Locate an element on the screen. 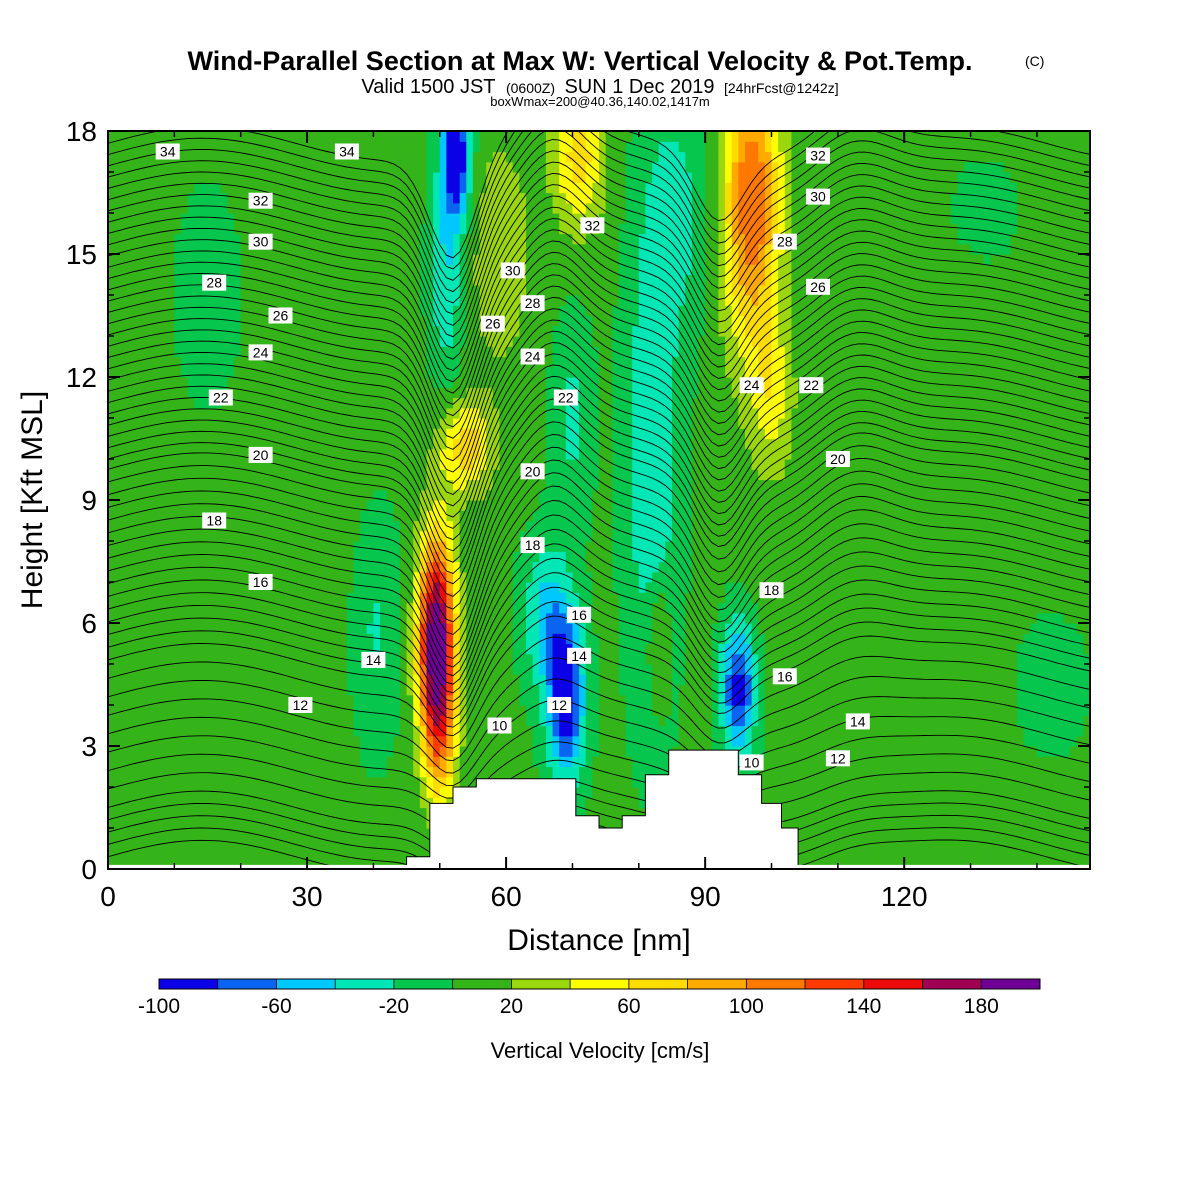 Image resolution: width=1200 pixels, height=1200 pixels. y-tick-label: 0 is located at coordinates (89, 869).